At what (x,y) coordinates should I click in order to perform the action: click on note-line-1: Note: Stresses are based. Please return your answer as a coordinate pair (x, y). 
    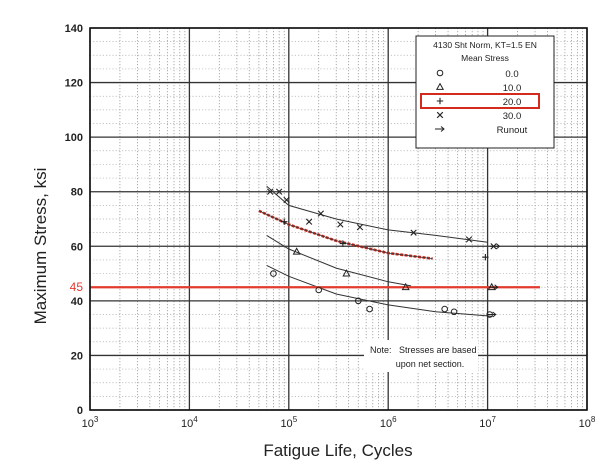
    Looking at the image, I should click on (423, 350).